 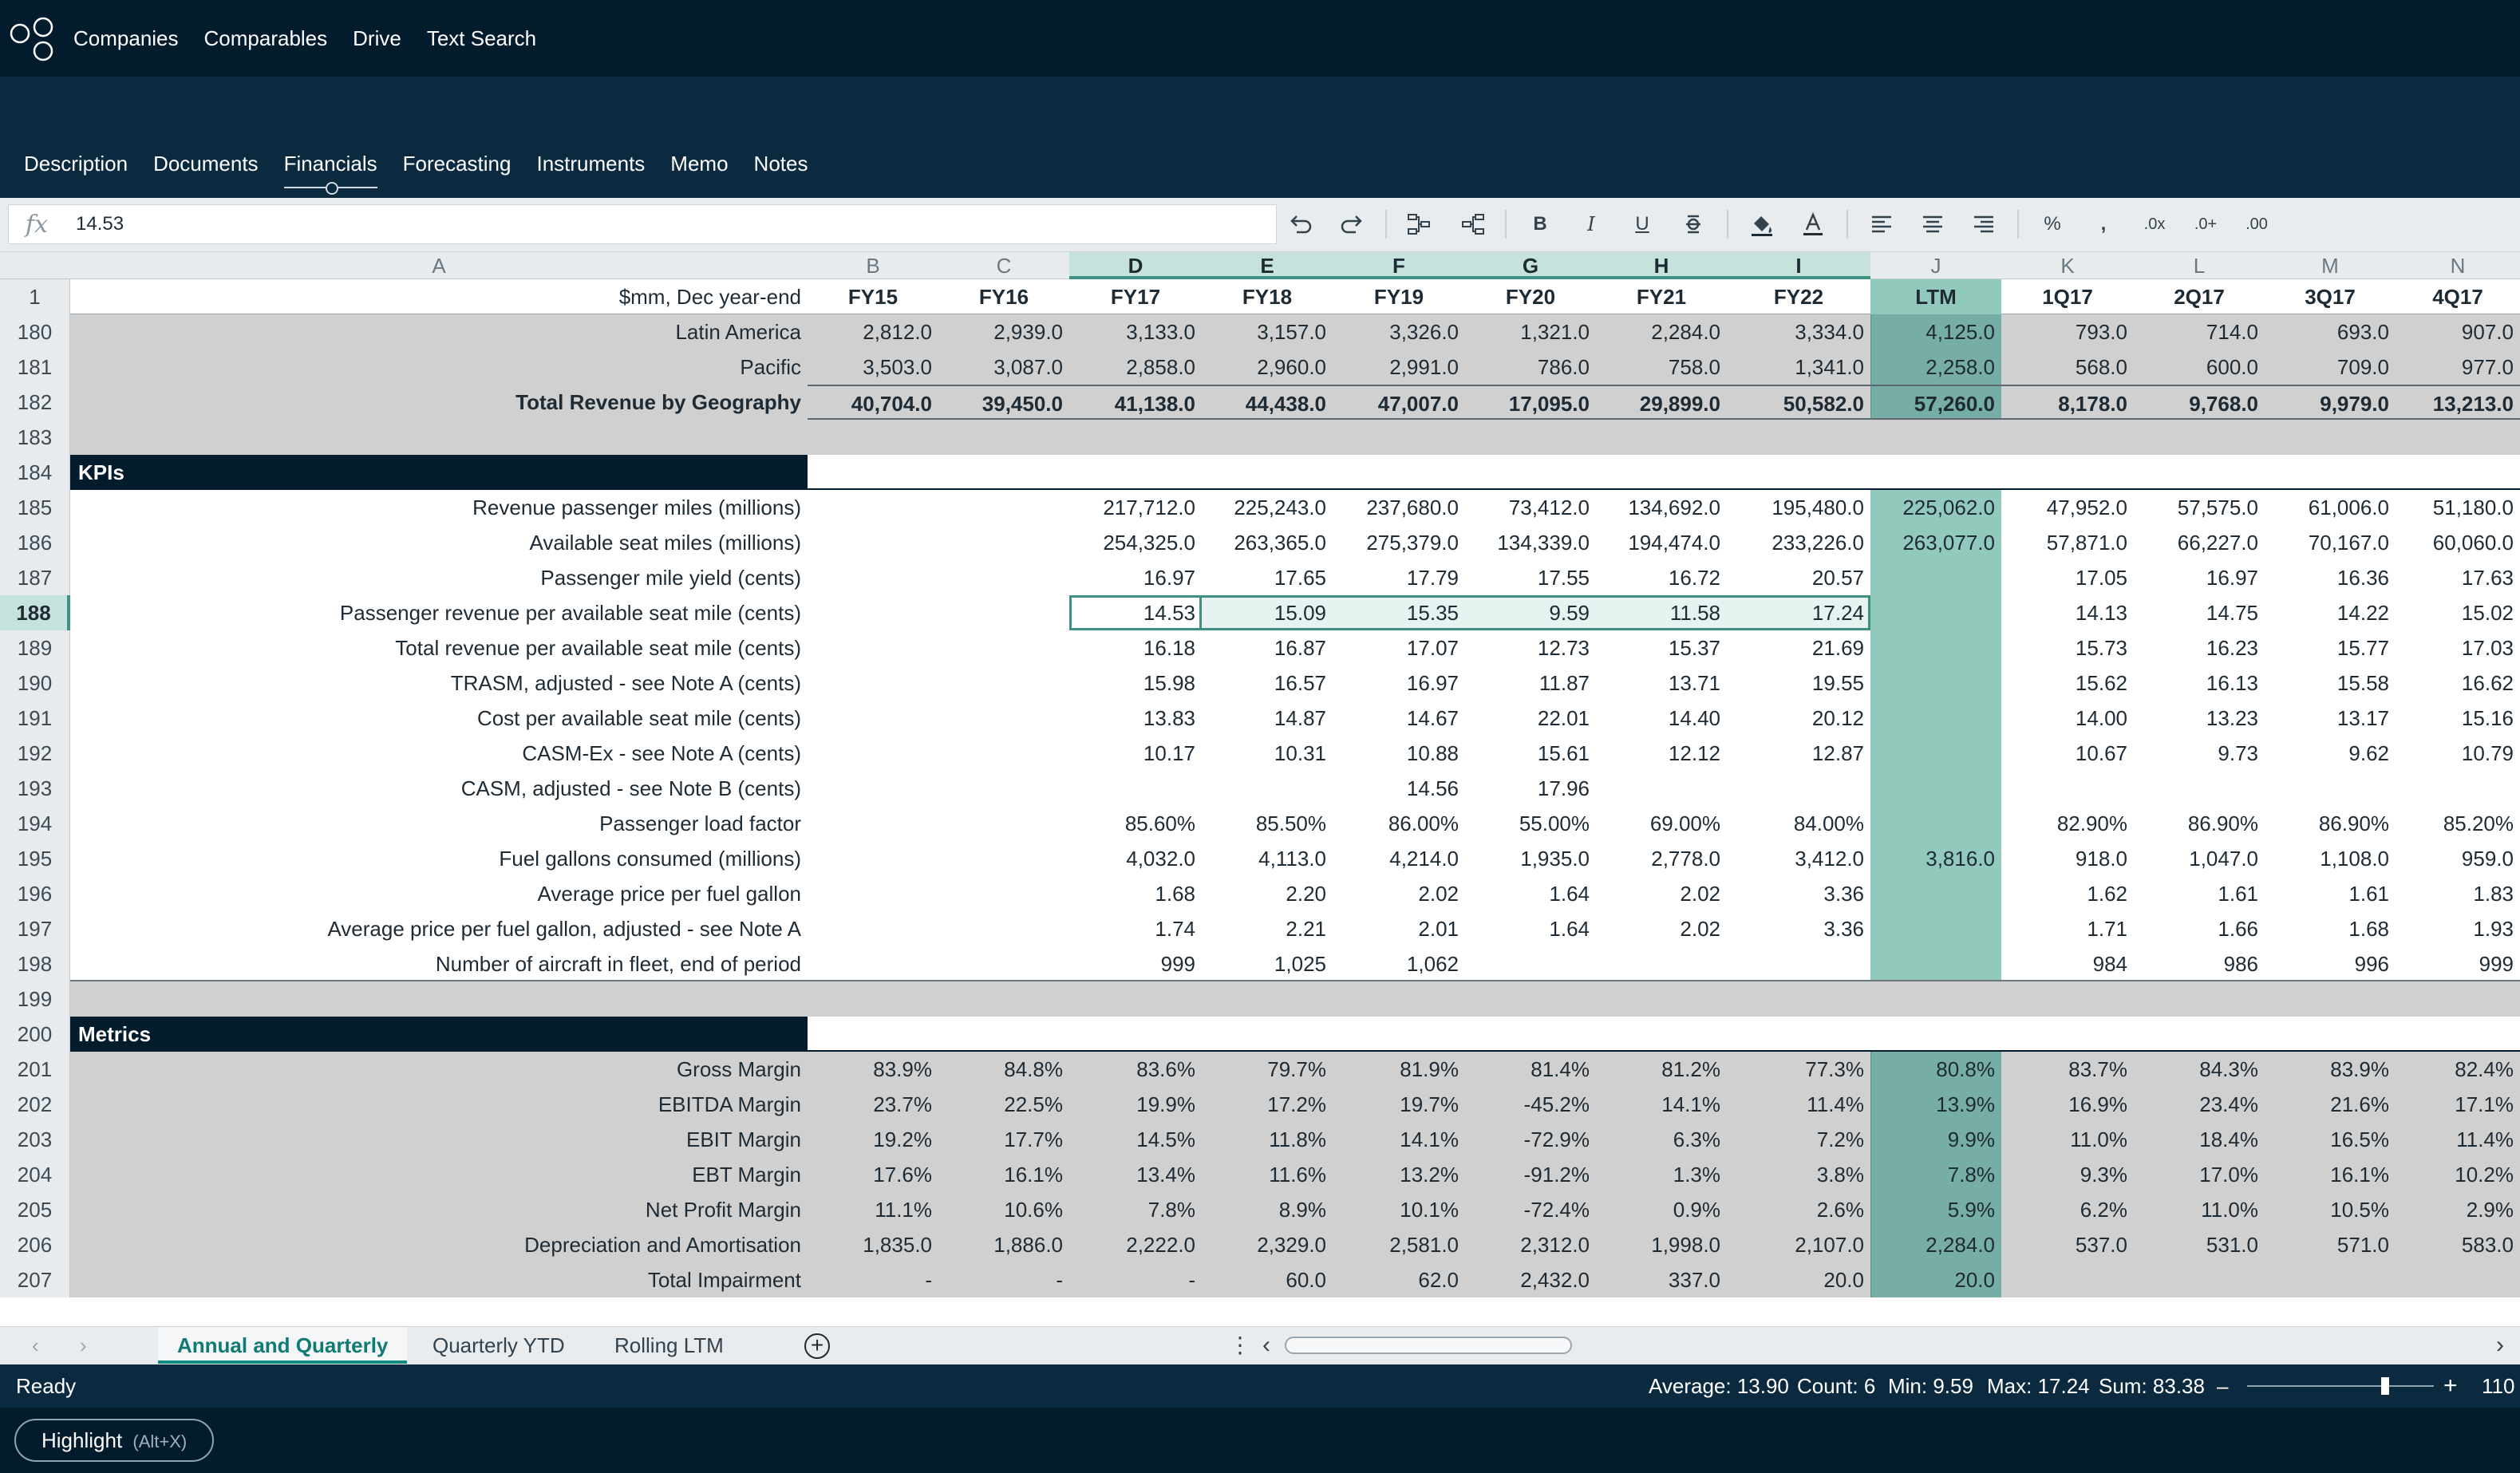 I want to click on value-cell: 10.5%, so click(x=2330, y=1209).